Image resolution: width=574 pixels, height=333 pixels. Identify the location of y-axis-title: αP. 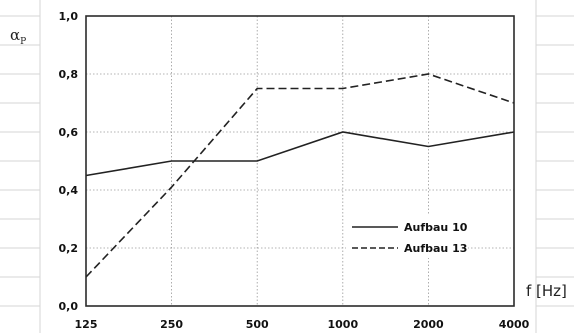
(18, 36).